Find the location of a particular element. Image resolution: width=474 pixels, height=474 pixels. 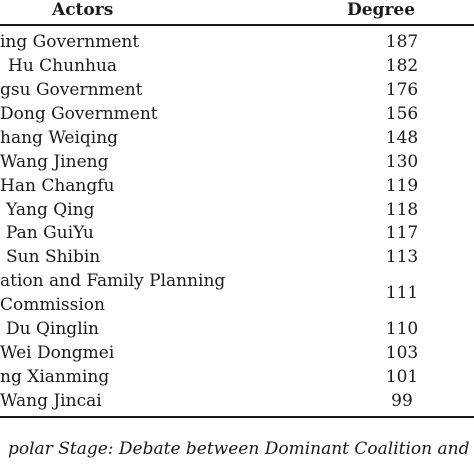

degree-value: 117 is located at coordinates (402, 233).